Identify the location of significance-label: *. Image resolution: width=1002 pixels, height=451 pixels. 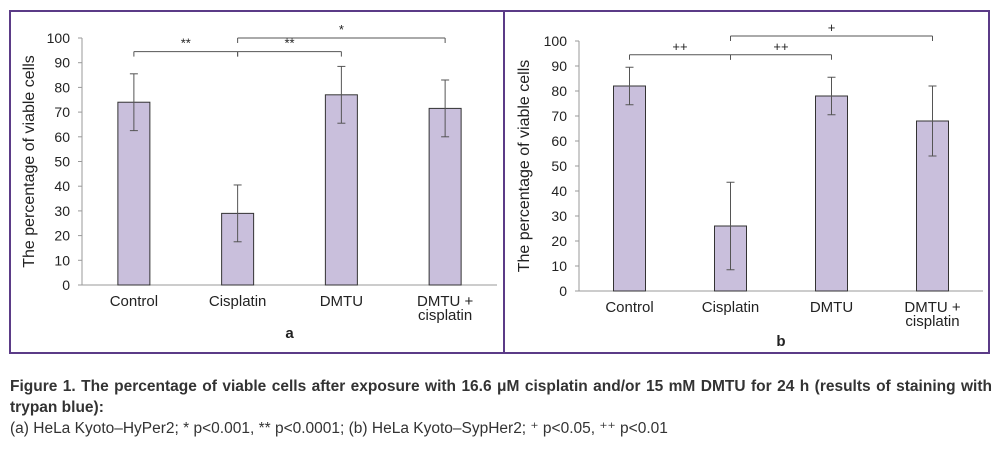
(341, 29).